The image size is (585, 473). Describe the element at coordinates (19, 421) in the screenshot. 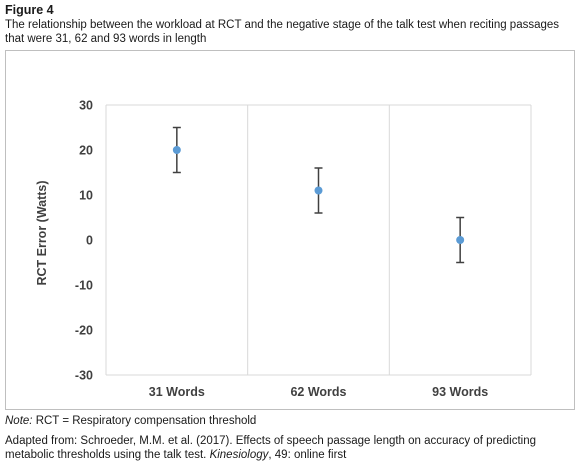

I see `note-prefix: Note:` at that location.